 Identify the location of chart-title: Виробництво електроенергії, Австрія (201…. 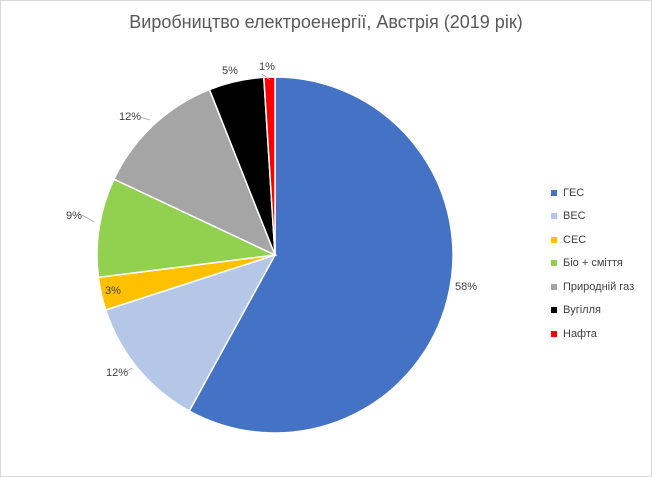
(326, 22).